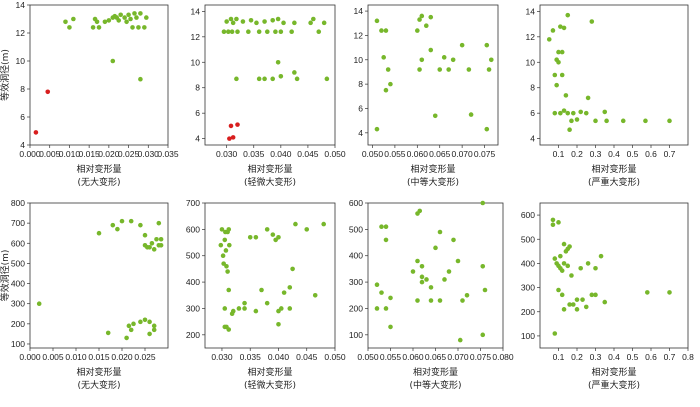 The height and width of the screenshot is (407, 700). I want to click on x-axis-sublabel: (无大变形), so click(98, 182).